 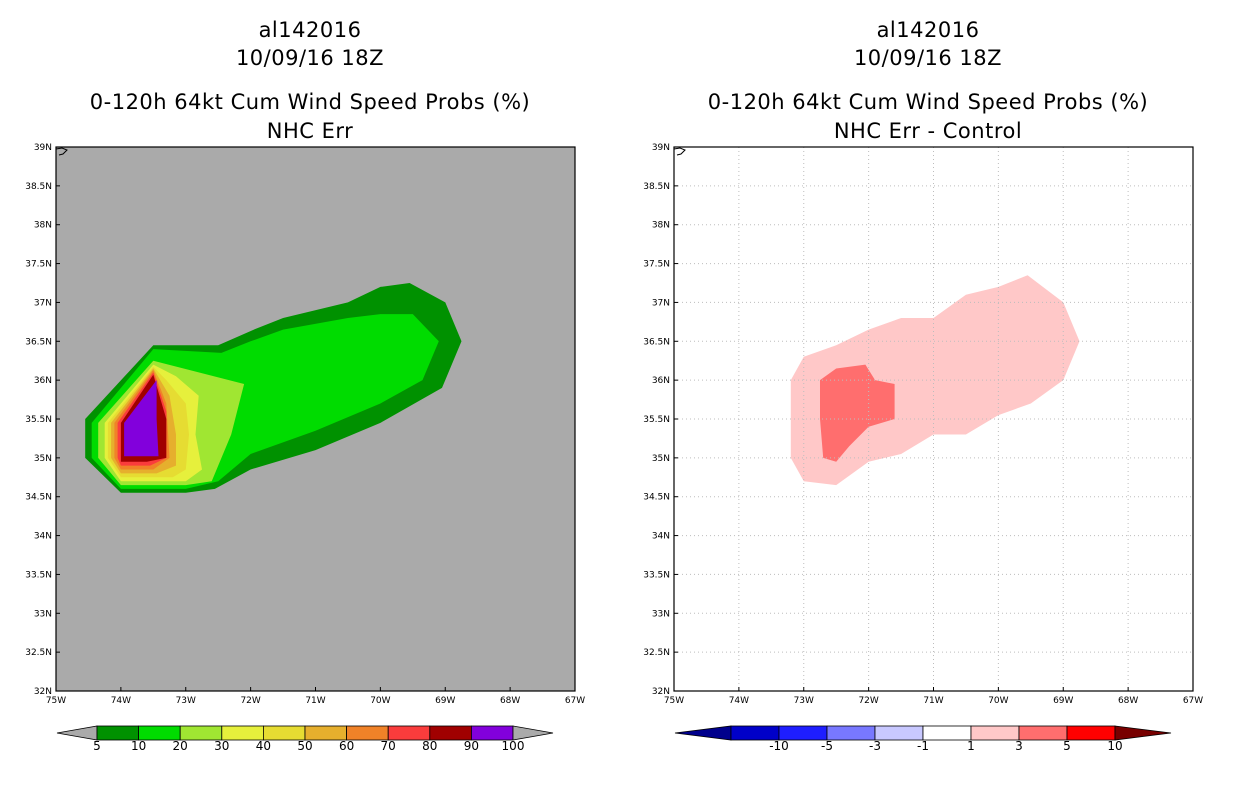 What do you see at coordinates (180, 746) in the screenshot?
I see `left-colorbar-label: 20` at bounding box center [180, 746].